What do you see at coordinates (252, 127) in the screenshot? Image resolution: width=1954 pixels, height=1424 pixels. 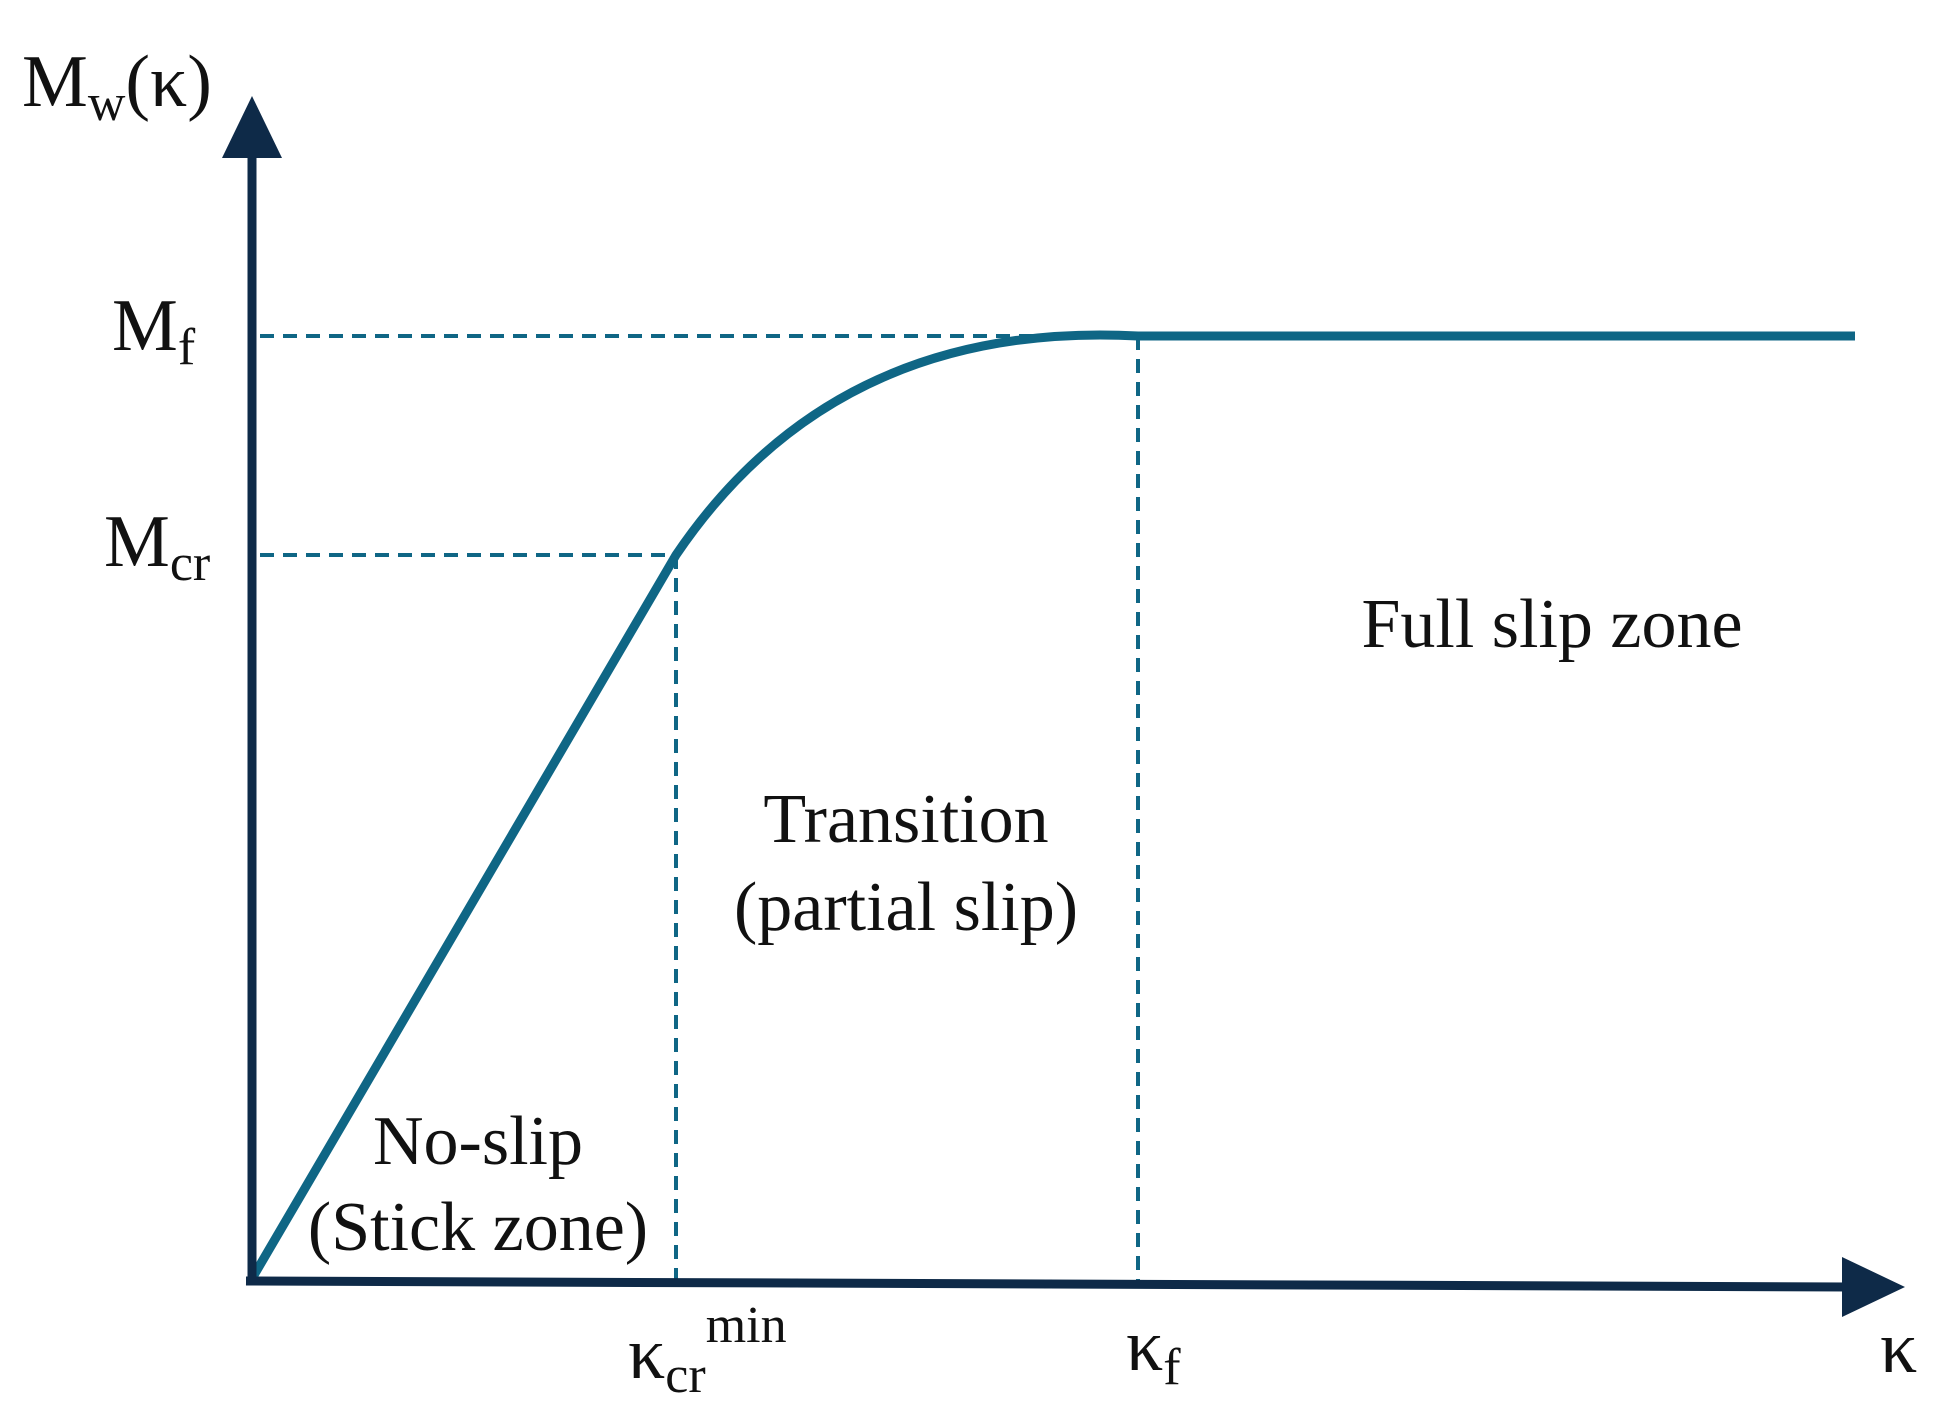 I see `y-axis-arrowhead` at bounding box center [252, 127].